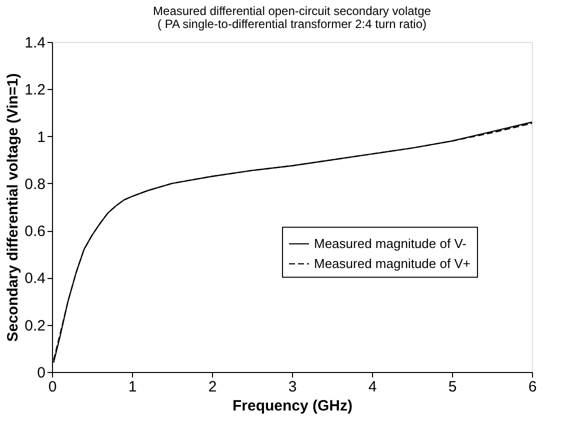 This screenshot has height=437, width=574. I want to click on y-axis-title: Secondary differential voltage (Vin=1), so click(13, 207).